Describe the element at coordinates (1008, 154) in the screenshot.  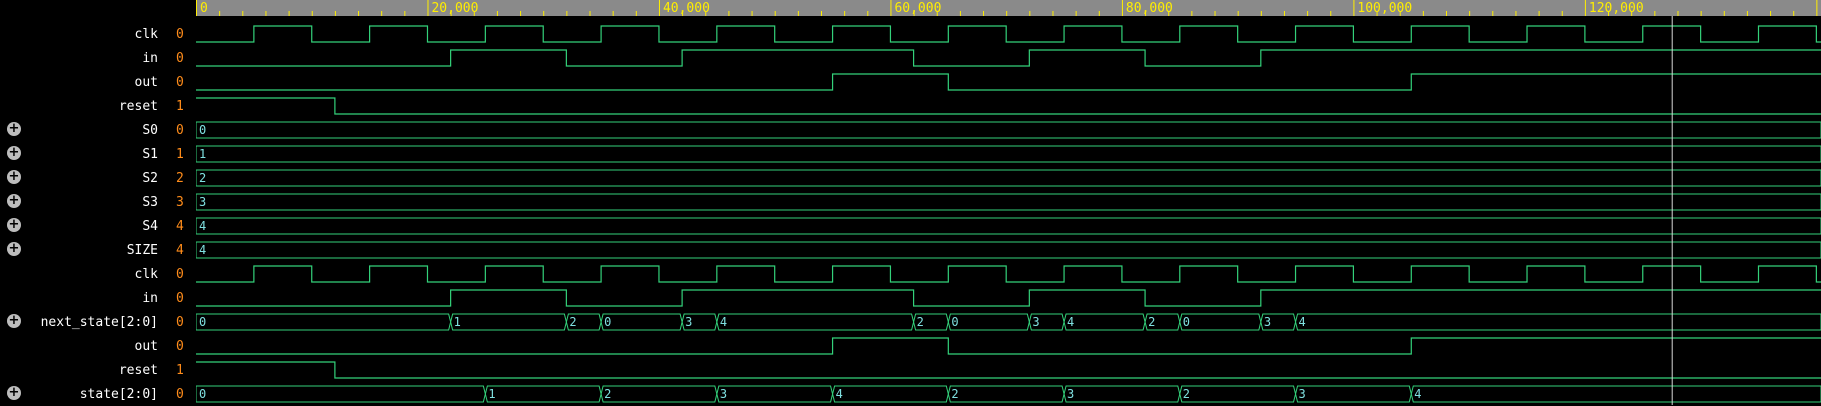
I see `waveform-bus: 1` at that location.